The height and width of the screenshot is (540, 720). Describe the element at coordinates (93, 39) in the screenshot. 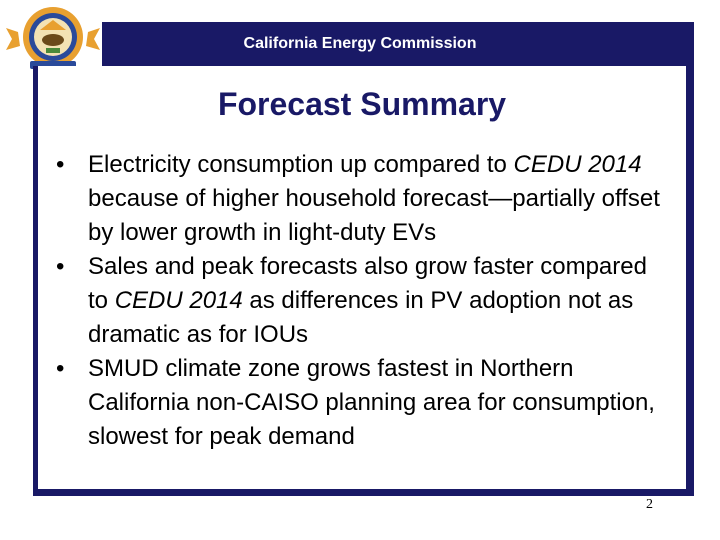

I see `seal-right-banner` at that location.